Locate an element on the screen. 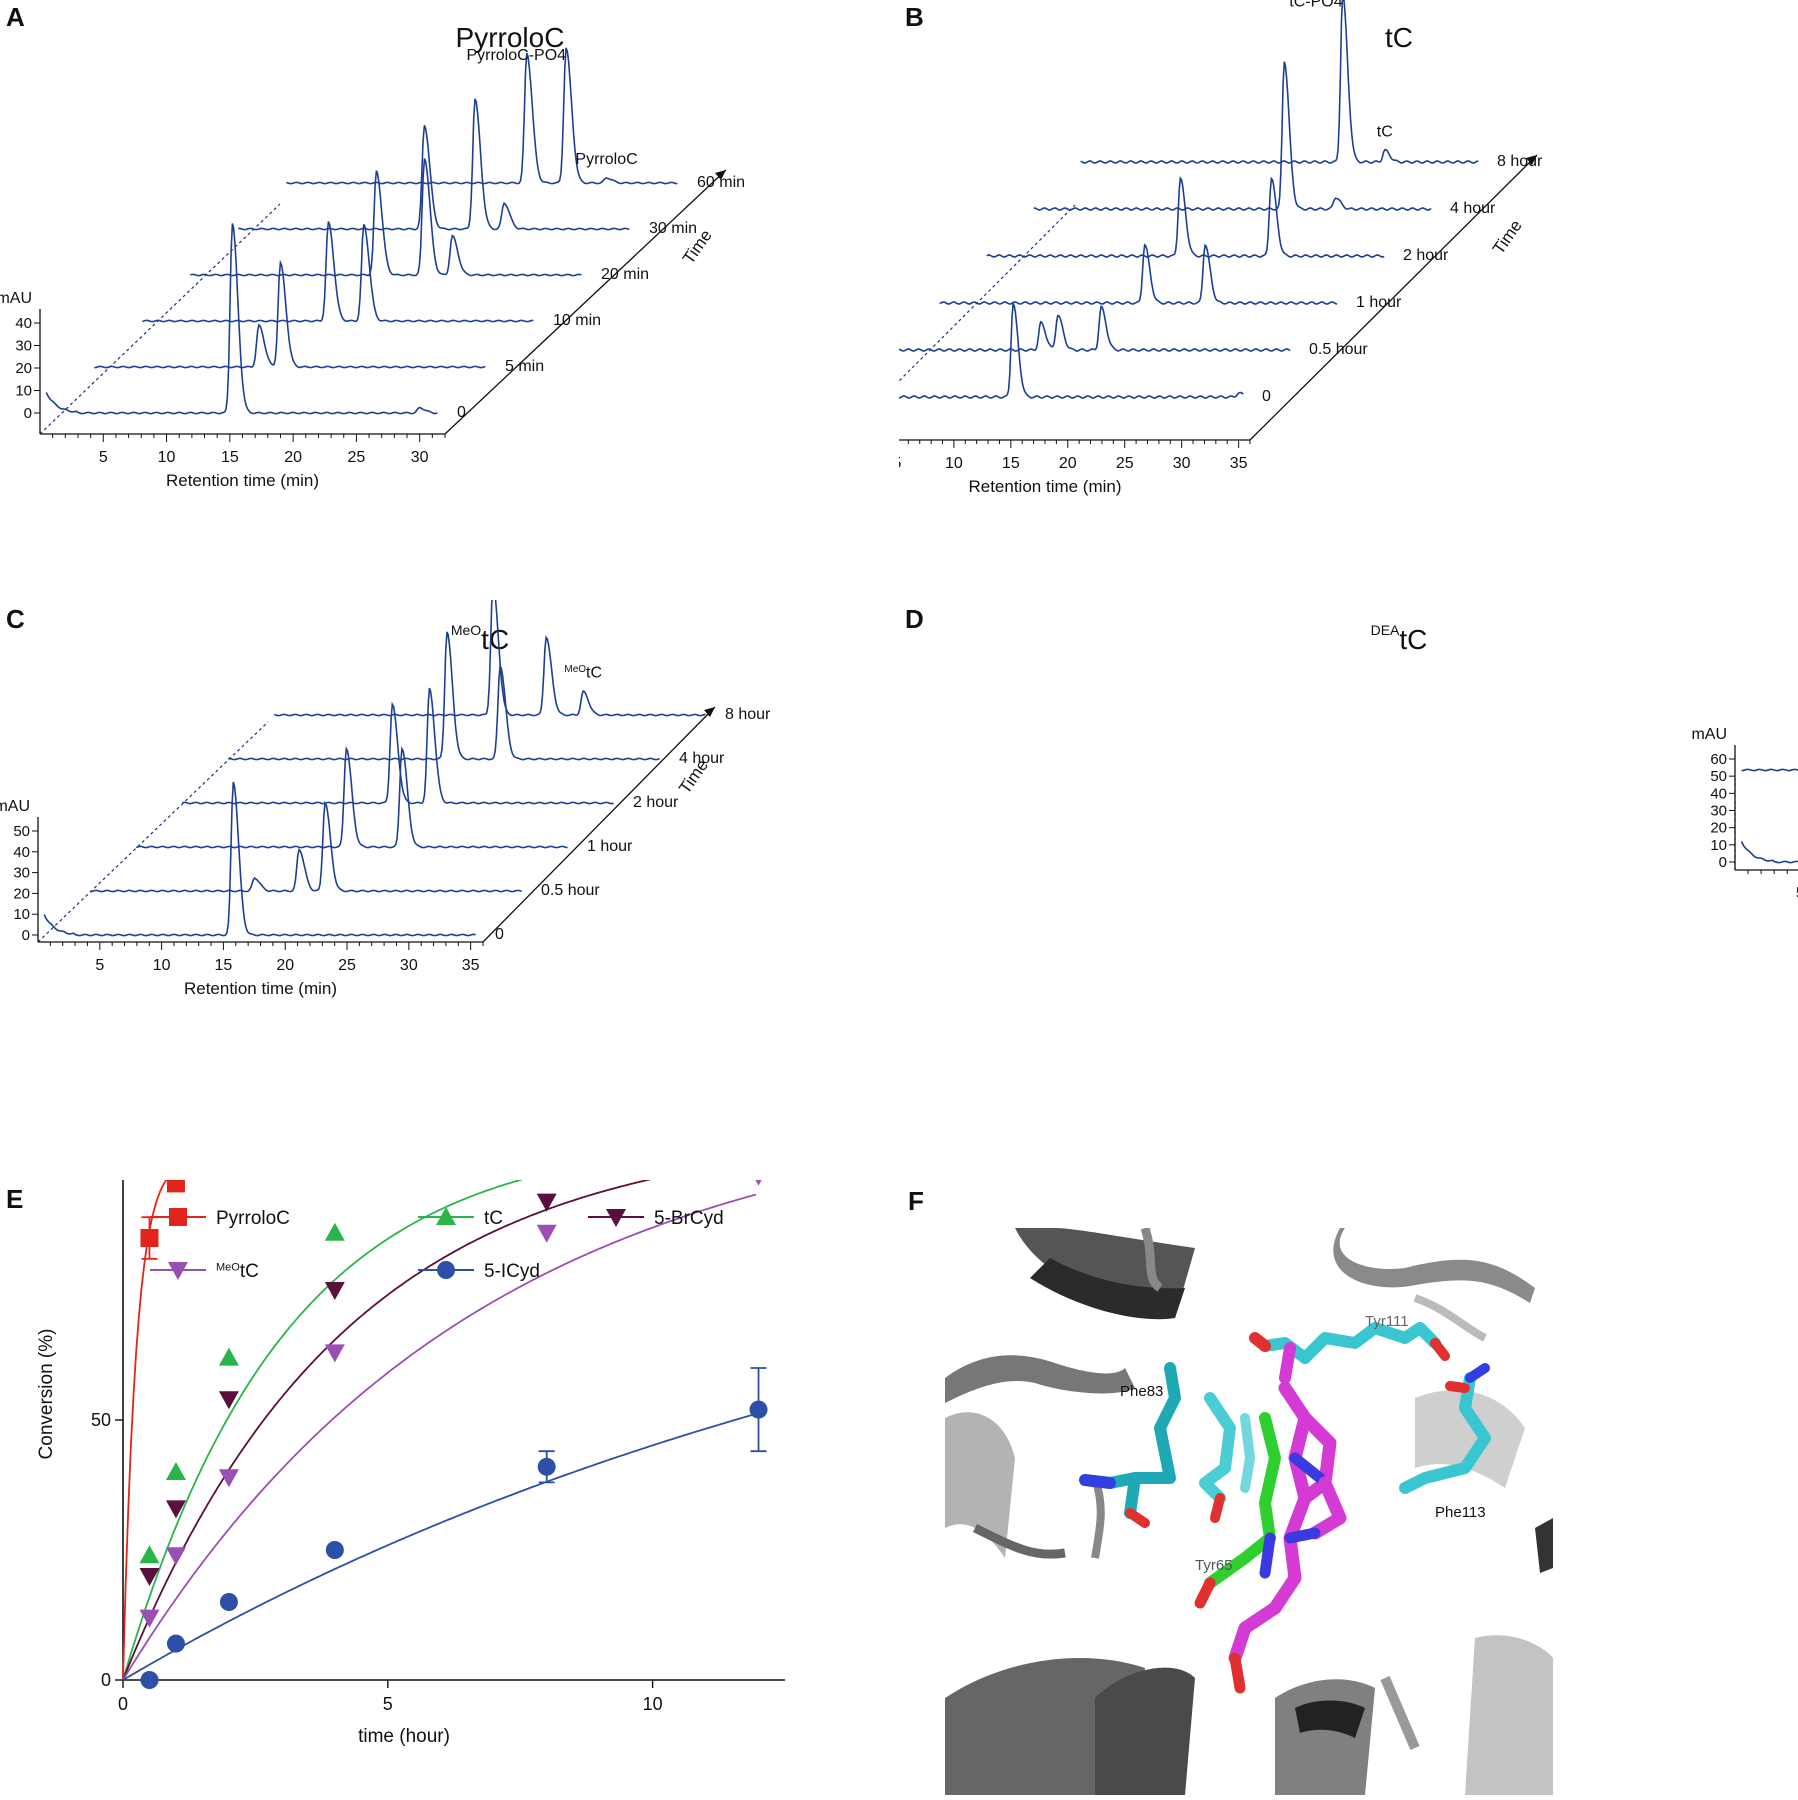  legend-label: PyrroloC is located at coordinates (253, 1218).